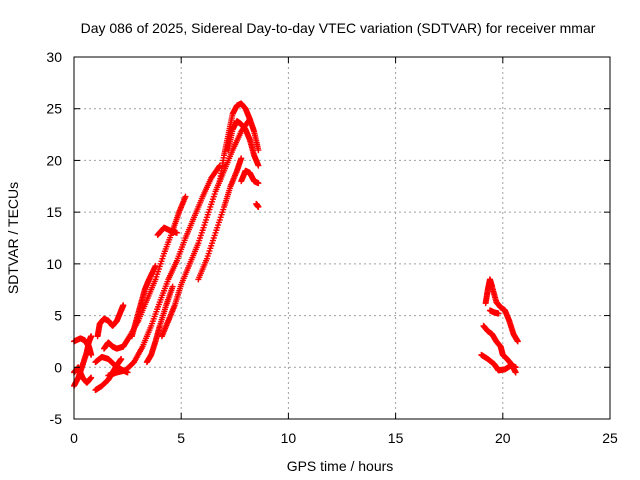 This screenshot has height=480, width=640. Describe the element at coordinates (54, 264) in the screenshot. I see `y-tick-label: 10` at that location.